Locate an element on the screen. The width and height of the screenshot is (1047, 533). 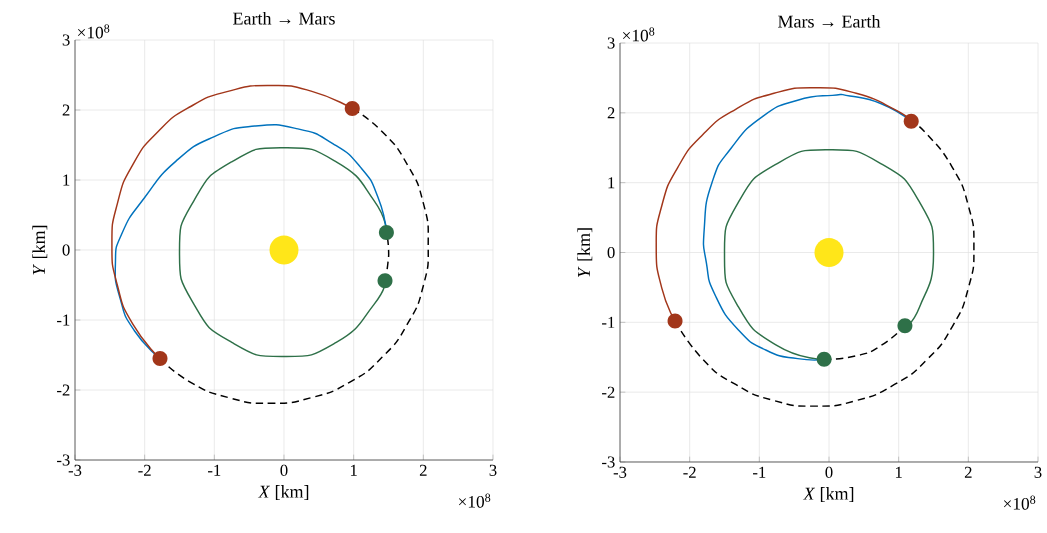
chart-title: Earth → Mars is located at coordinates (284, 18).